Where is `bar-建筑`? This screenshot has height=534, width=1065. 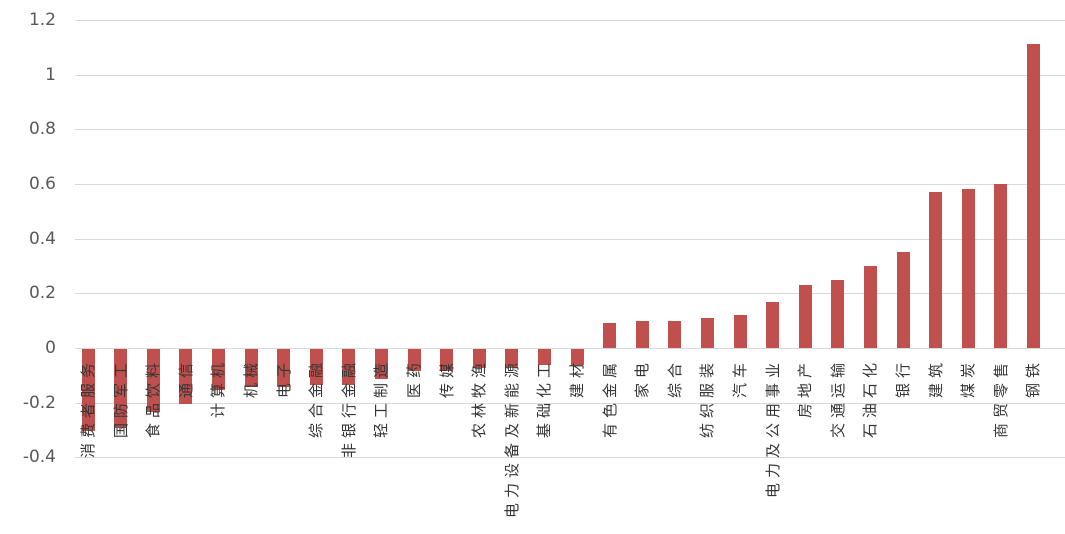 bar-建筑 is located at coordinates (935, 270).